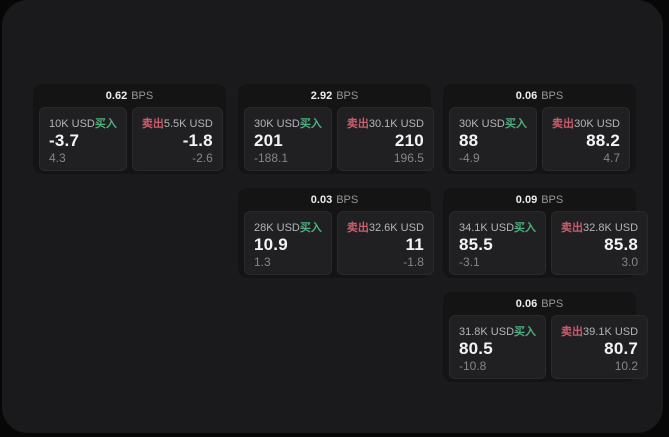 The width and height of the screenshot is (669, 437). I want to click on sell-size: 5.5K USD, so click(188, 124).